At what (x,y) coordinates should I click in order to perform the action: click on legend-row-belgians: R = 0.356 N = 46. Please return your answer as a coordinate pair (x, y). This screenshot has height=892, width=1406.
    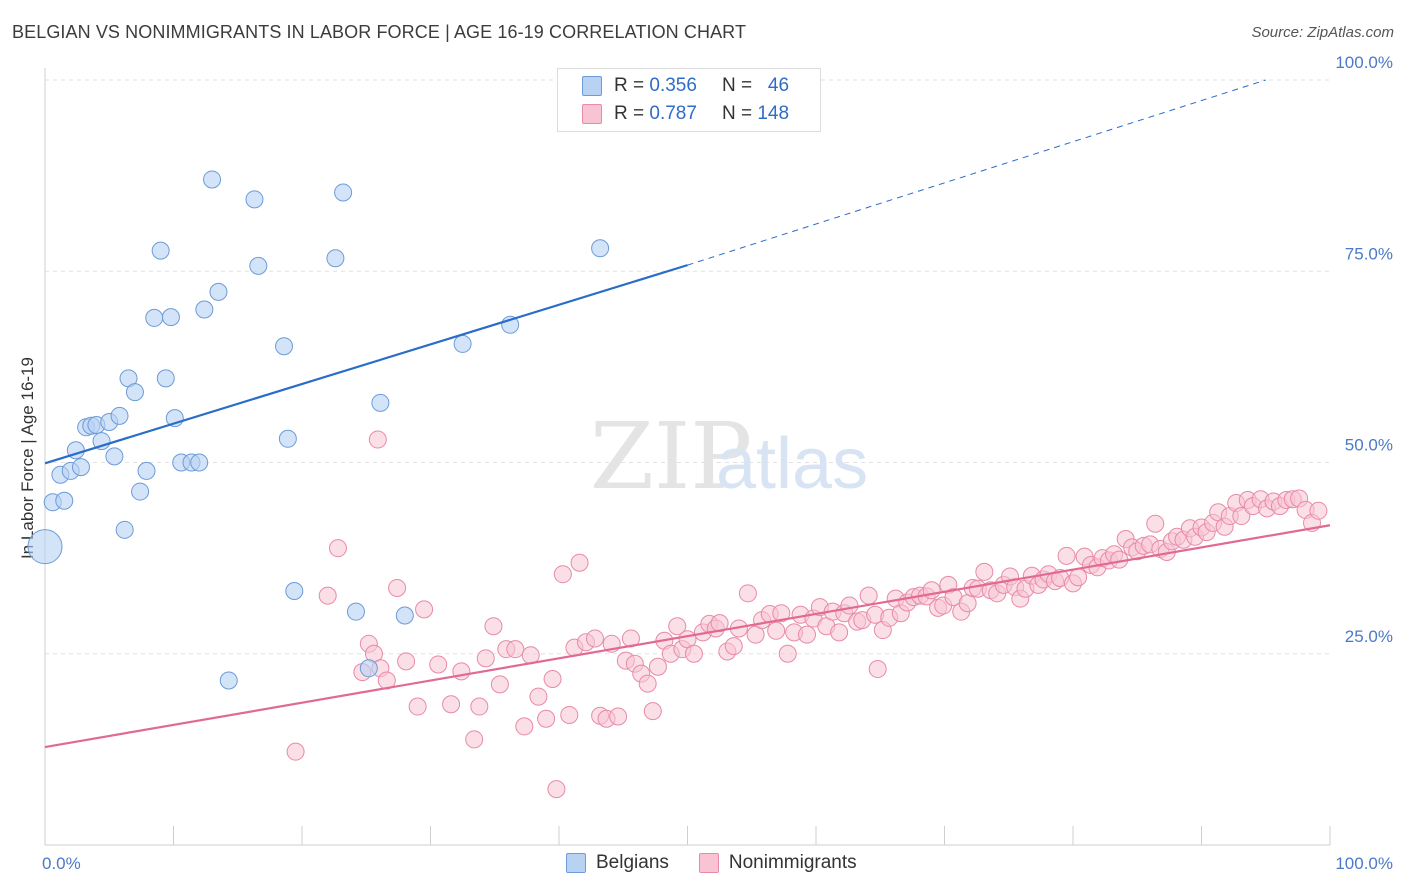
    Looking at the image, I should click on (685, 86).